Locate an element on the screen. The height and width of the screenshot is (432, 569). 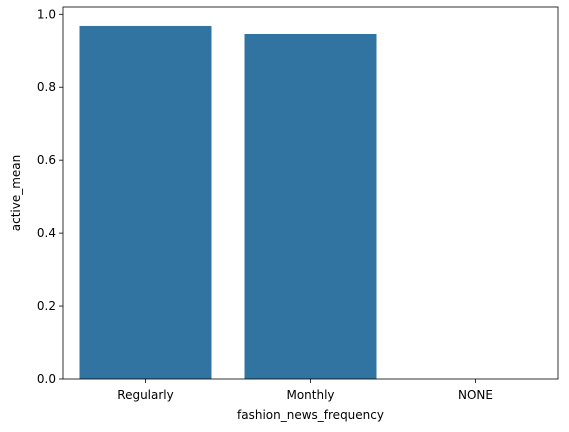
y-tick-label: 0.2 is located at coordinates (46, 306).